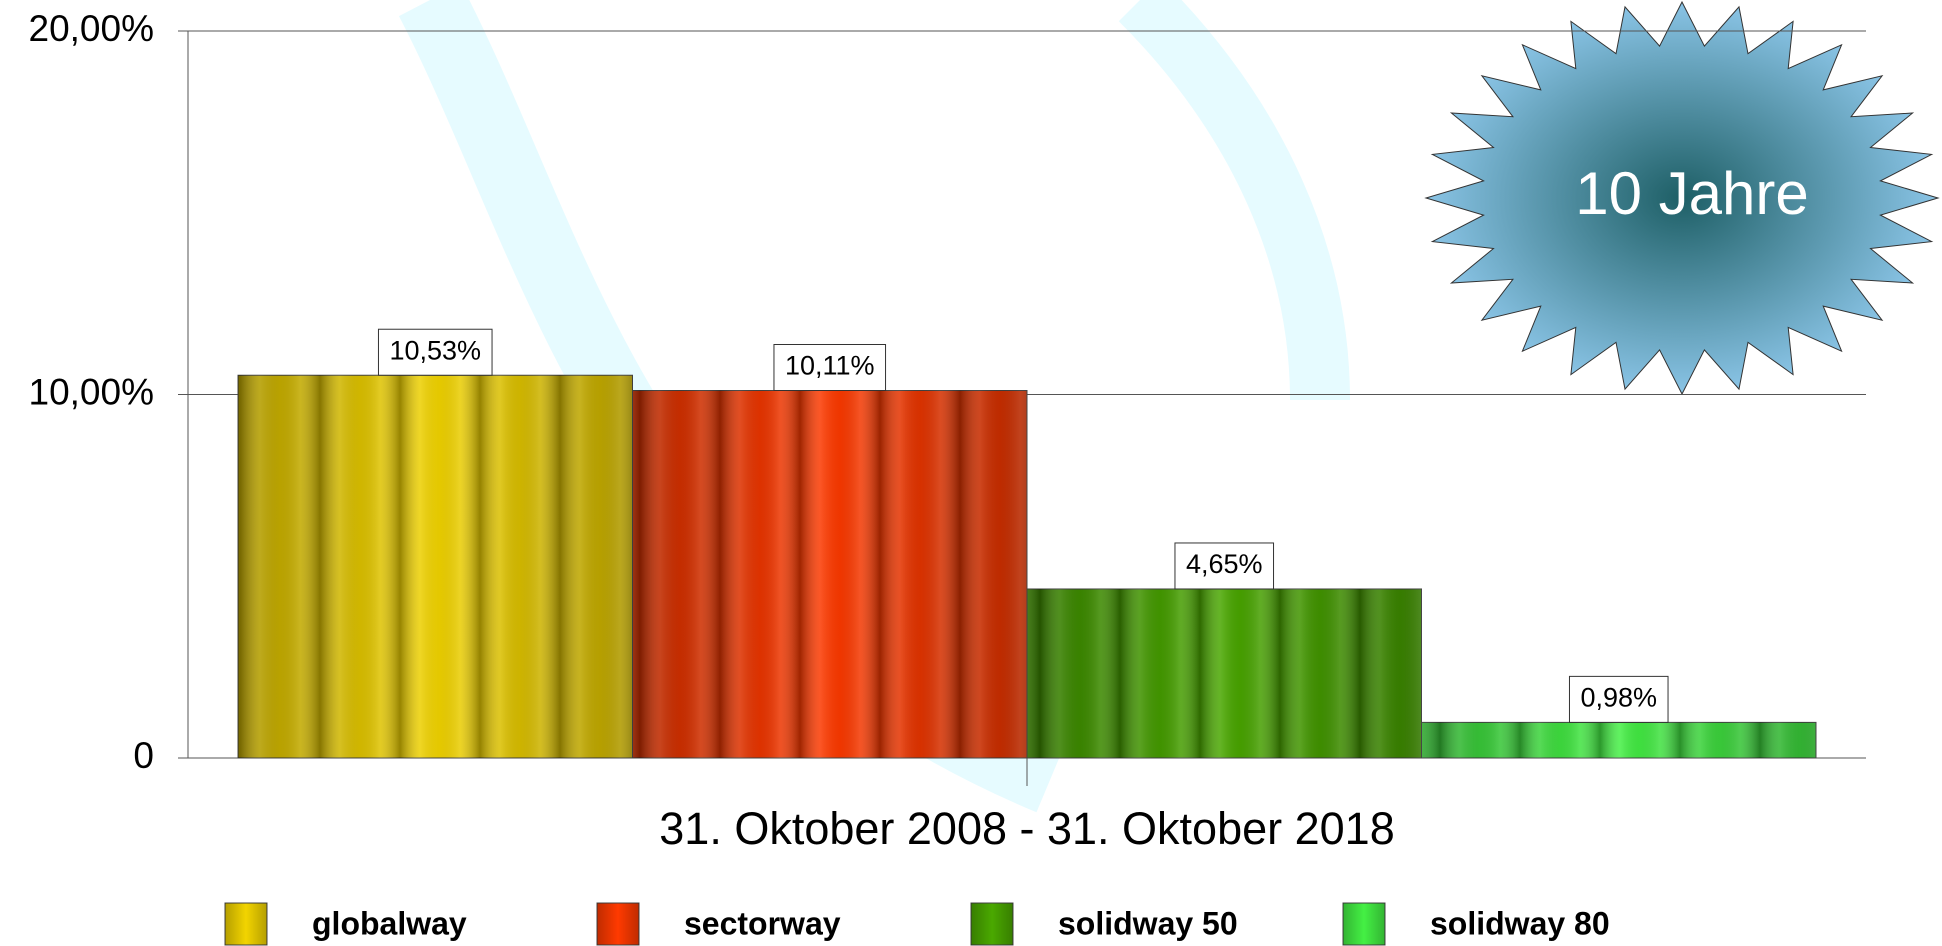 This screenshot has height=946, width=1942. I want to click on data-label: 10,53%, so click(435, 350).